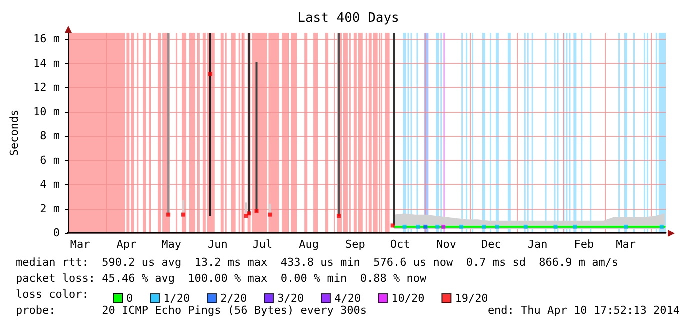  What do you see at coordinates (126, 244) in the screenshot?
I see `x-tick-label: Apr` at bounding box center [126, 244].